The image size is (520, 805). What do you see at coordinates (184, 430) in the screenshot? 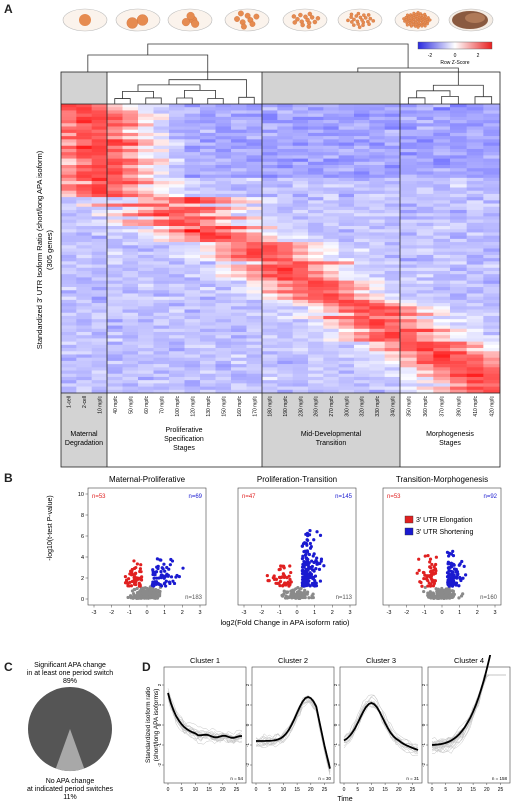
I see `stage-label-prolif-1: Proliferative` at bounding box center [184, 430].